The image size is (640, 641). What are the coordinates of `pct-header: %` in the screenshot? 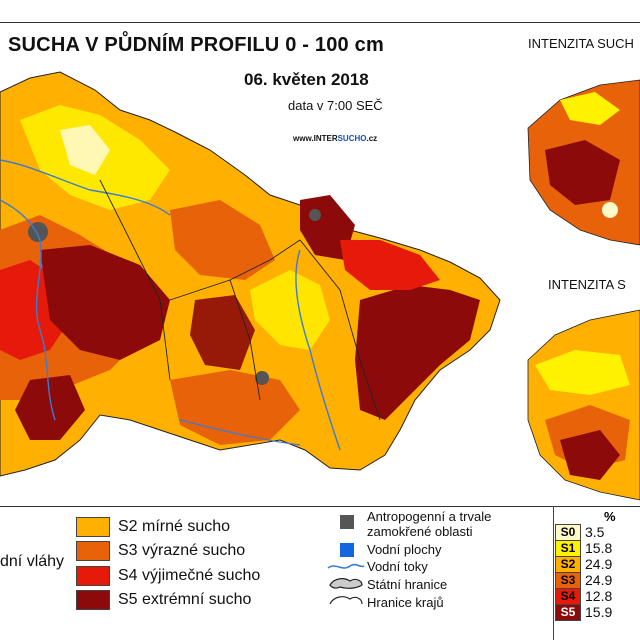 It's located at (610, 516).